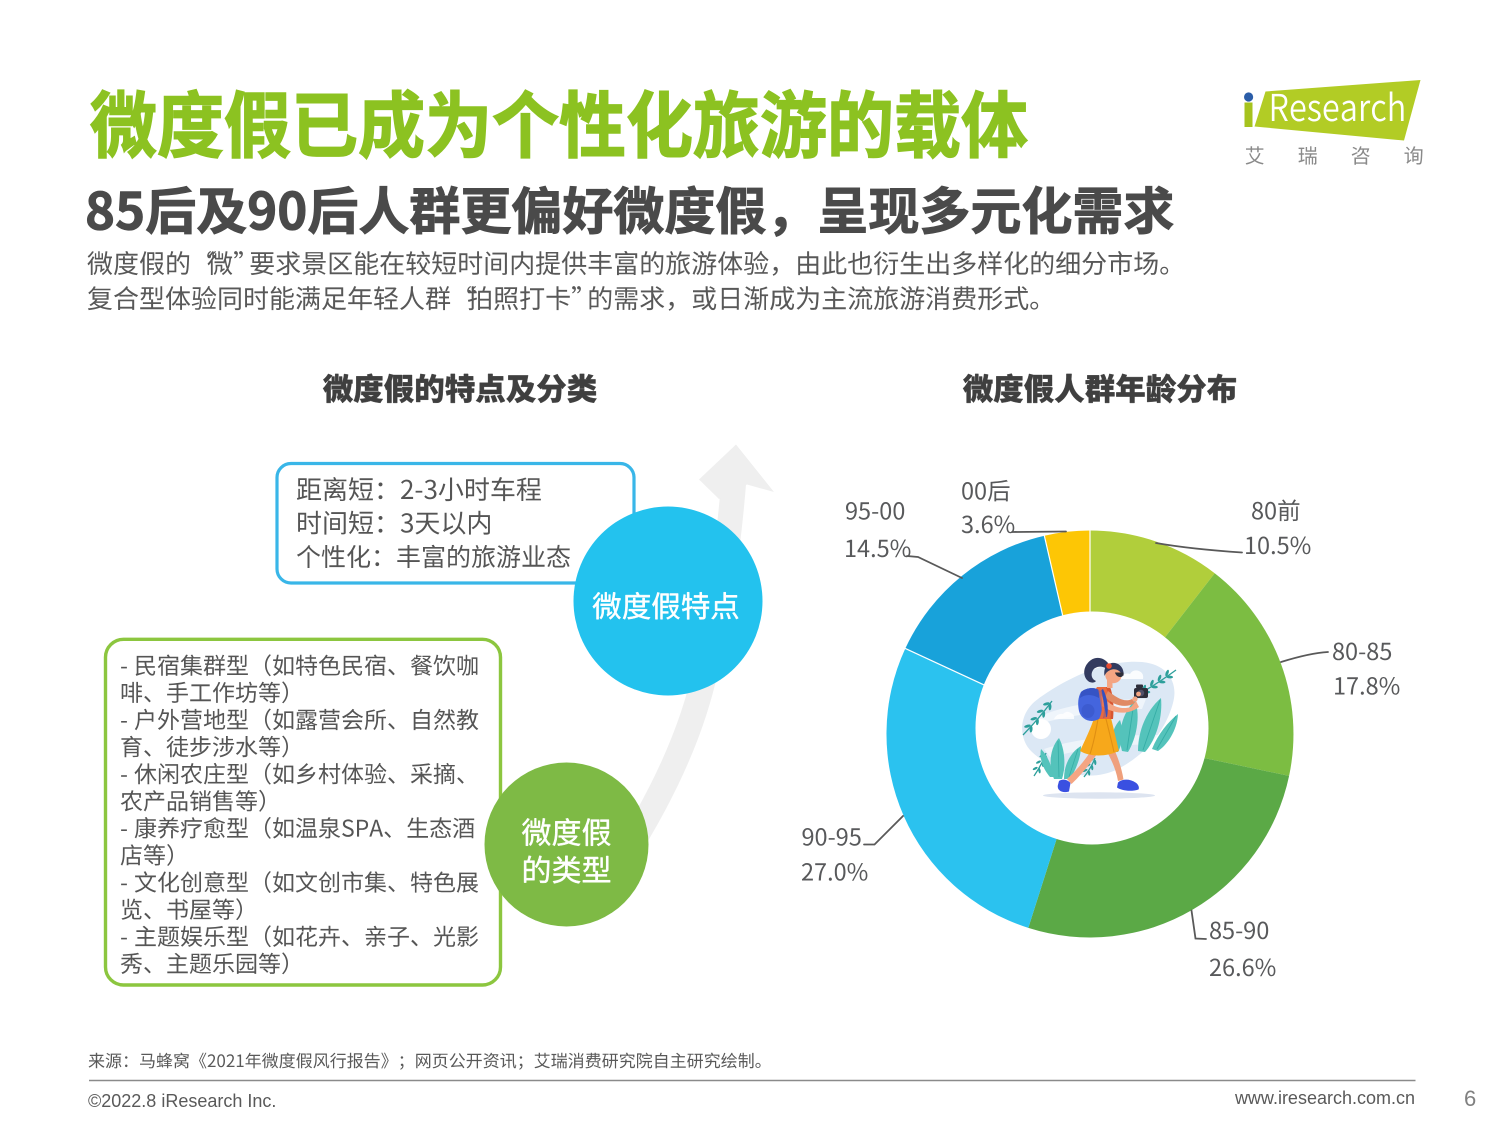 This screenshot has width=1500, height=1125. I want to click on svg-text: ©2022.8 iResearch Inc., so click(182, 1101).